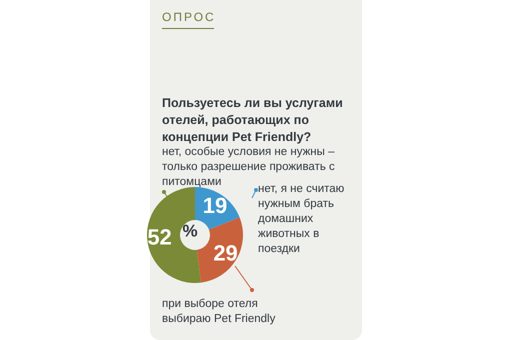  I want to click on slice-label: при выборе отеля выбираю Pet Friendly, so click(219, 312).